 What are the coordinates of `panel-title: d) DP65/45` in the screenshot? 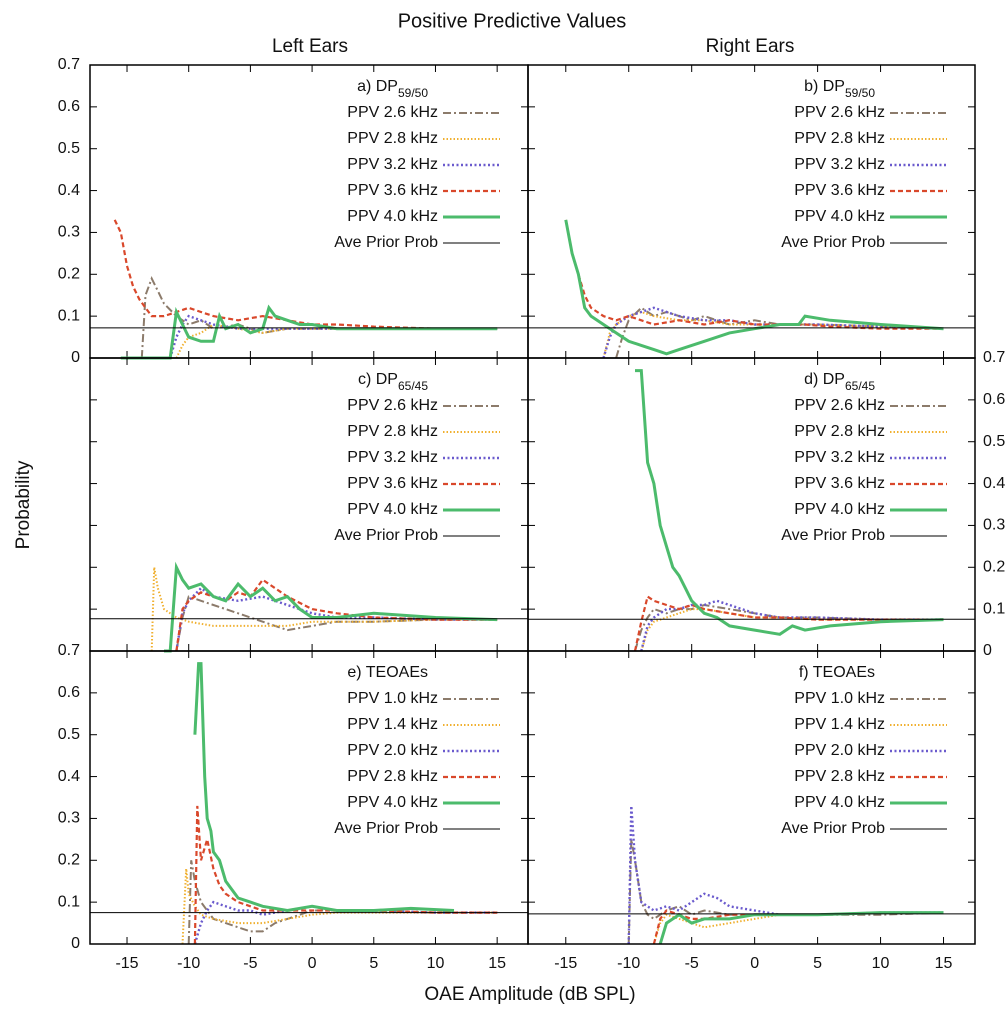 It's located at (839, 382).